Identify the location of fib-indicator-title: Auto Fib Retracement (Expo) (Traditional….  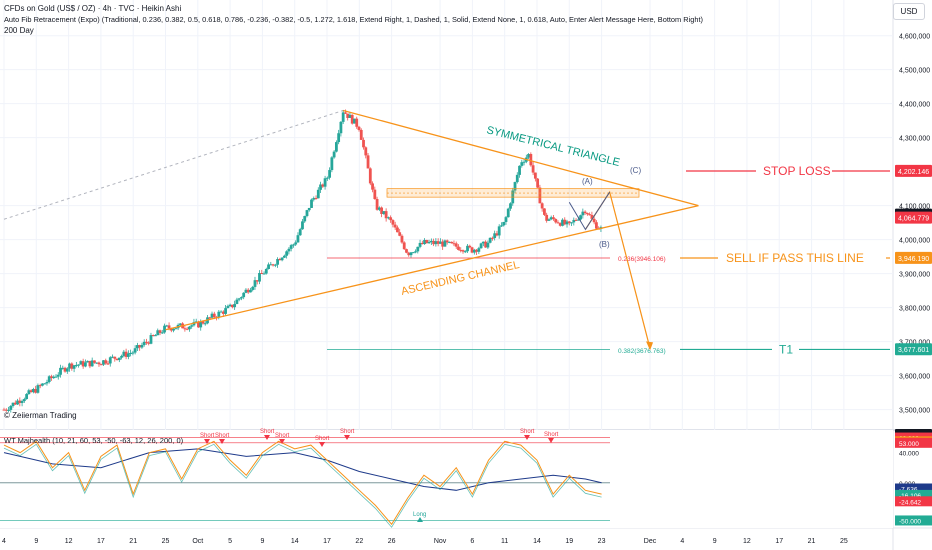
(353, 19).